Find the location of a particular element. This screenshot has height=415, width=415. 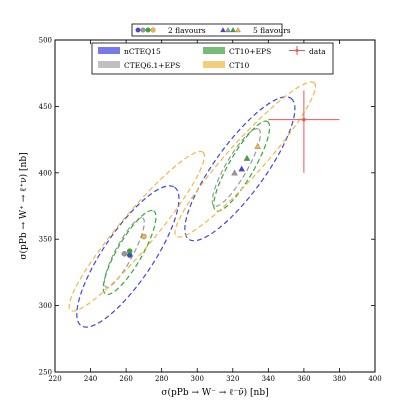

y-tick-label: 450 is located at coordinates (45, 107).